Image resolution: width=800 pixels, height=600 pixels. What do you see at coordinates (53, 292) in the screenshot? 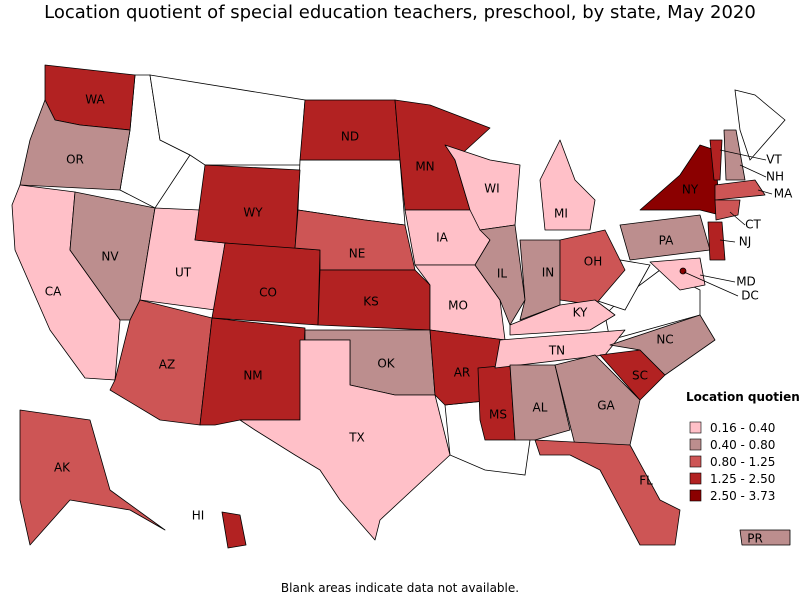
I see `state-label: CA` at bounding box center [53, 292].